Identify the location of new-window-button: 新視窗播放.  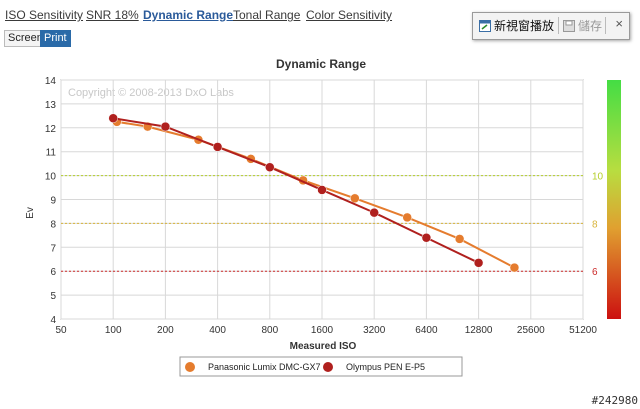
(516, 25).